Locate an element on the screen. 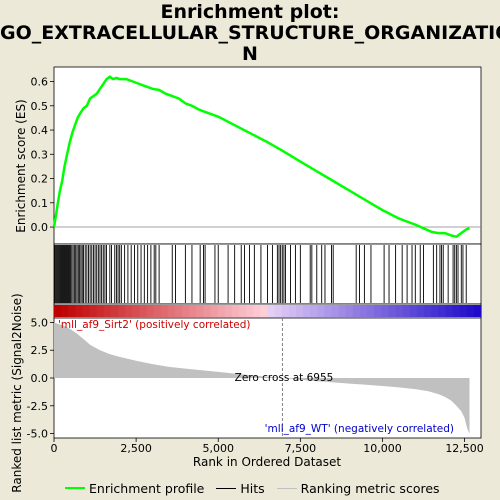 This screenshot has width=500, height=500. metric-ytick-label: 0.0 is located at coordinates (40, 378).